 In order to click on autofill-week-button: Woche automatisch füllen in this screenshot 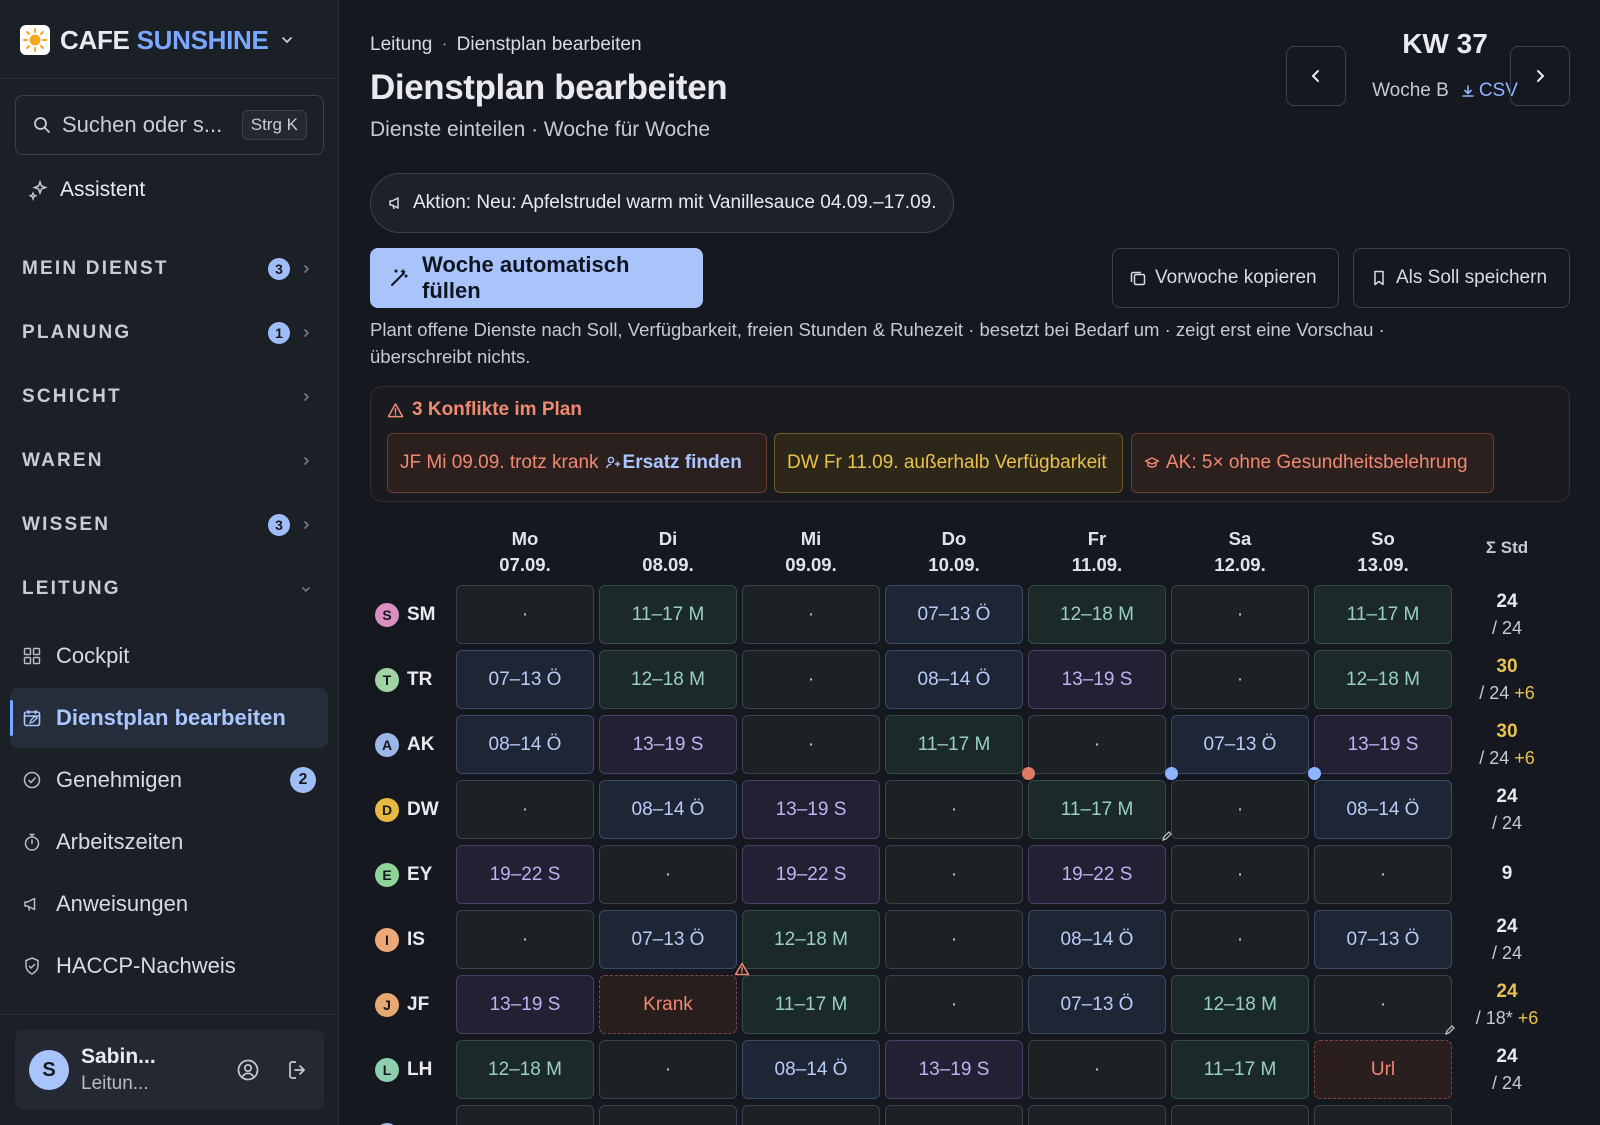, I will do `click(536, 278)`.